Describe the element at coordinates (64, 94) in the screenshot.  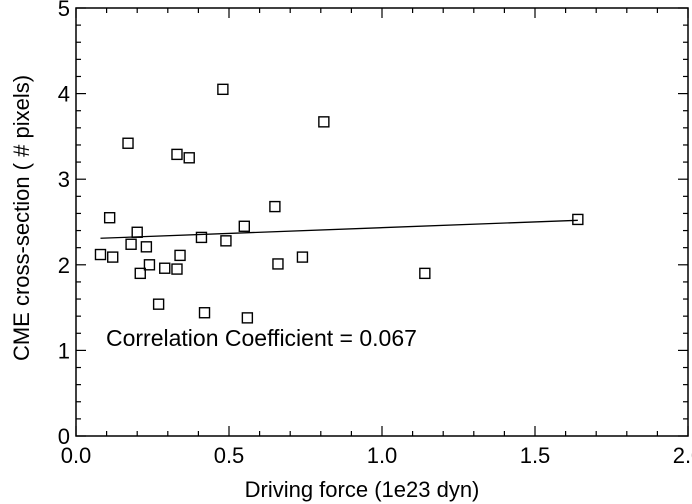
I see `y-tick-label: 4` at that location.